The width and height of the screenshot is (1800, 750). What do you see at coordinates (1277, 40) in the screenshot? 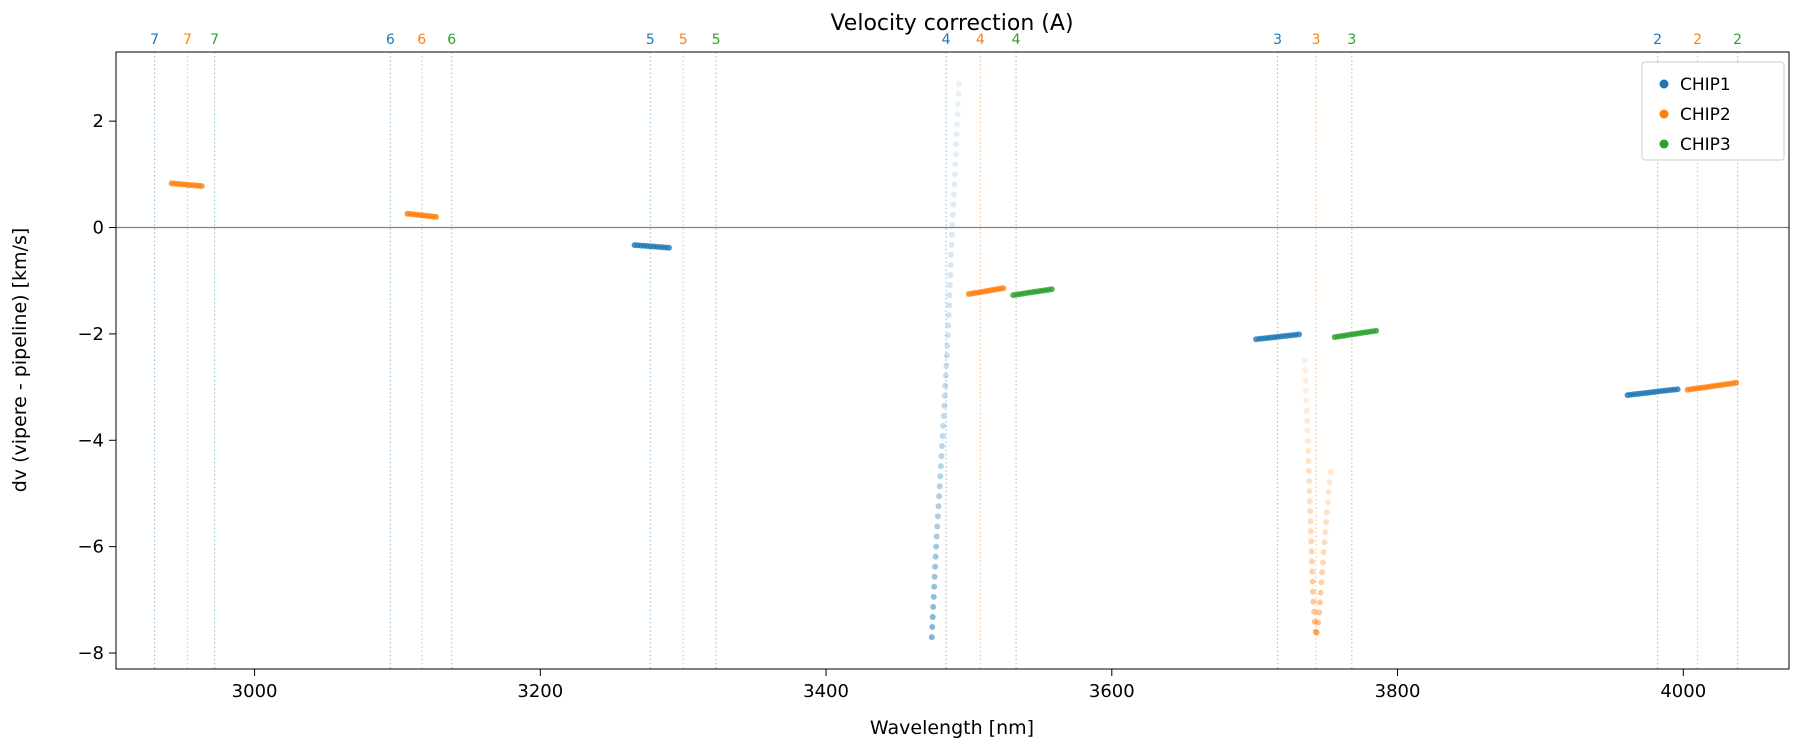
I see `order-label-3-CHIP1: 3` at bounding box center [1277, 40].